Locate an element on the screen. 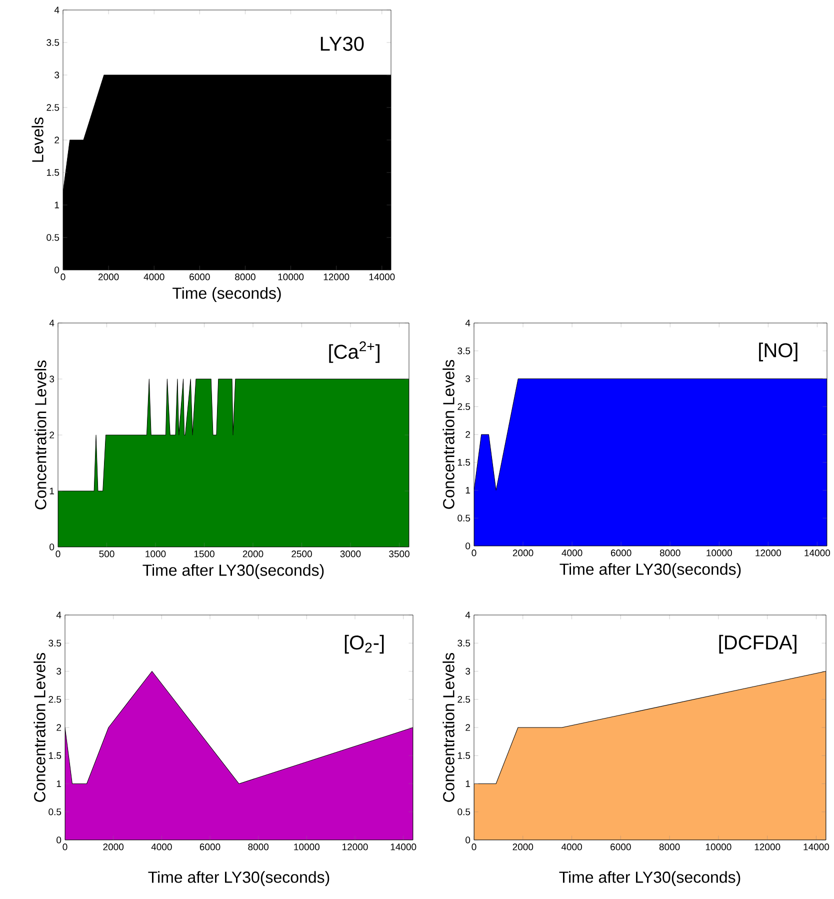 The height and width of the screenshot is (899, 834). annotation: [NO] is located at coordinates (778, 352).